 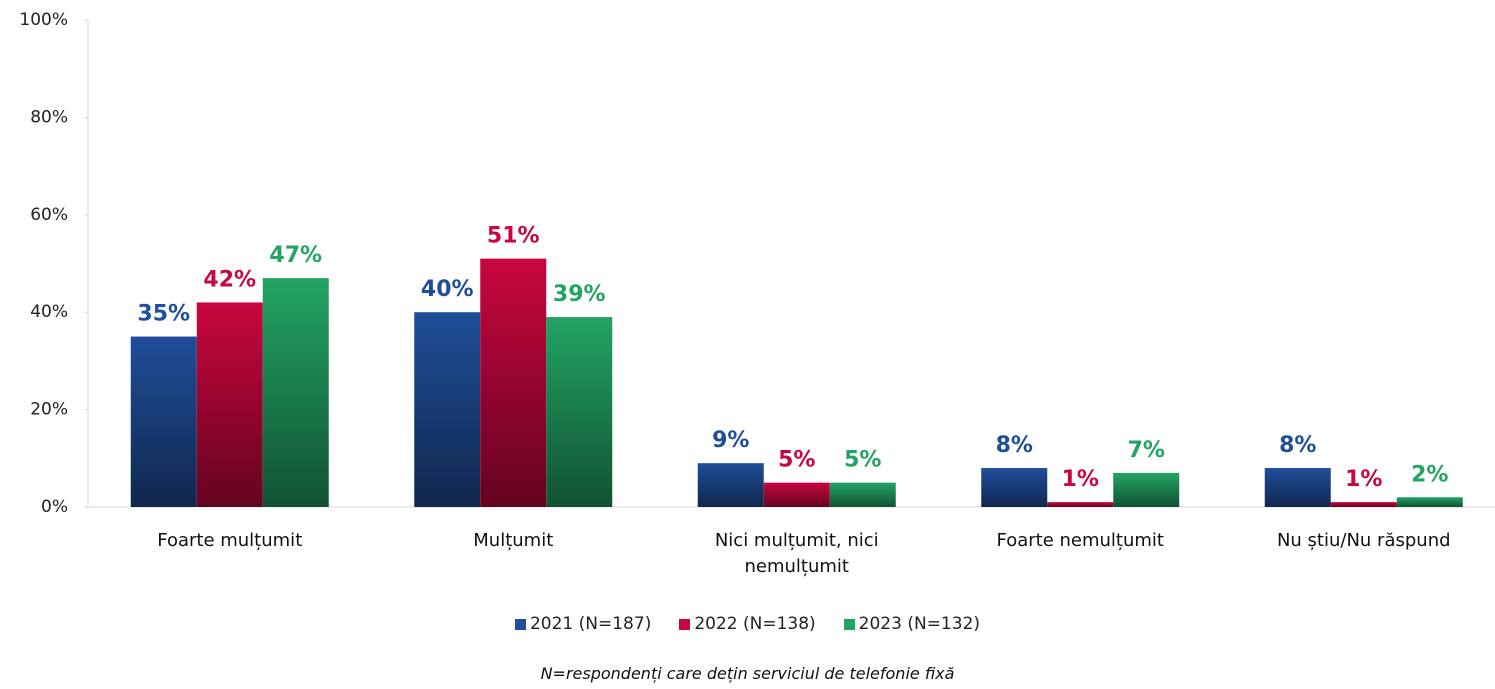 What do you see at coordinates (1363, 540) in the screenshot?
I see `x-tick-label: Nu știu/Nu răspund` at bounding box center [1363, 540].